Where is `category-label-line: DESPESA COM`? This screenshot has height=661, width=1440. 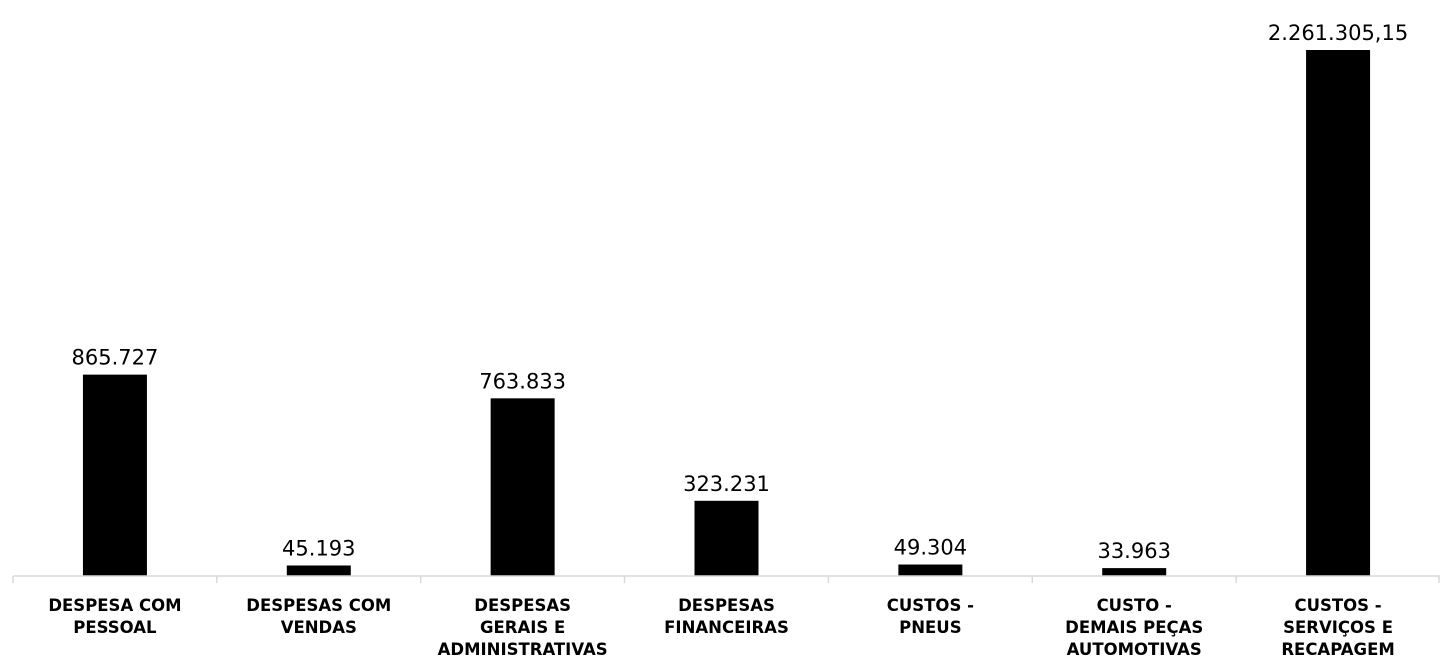
category-label-line: DESPESA COM is located at coordinates (114, 605).